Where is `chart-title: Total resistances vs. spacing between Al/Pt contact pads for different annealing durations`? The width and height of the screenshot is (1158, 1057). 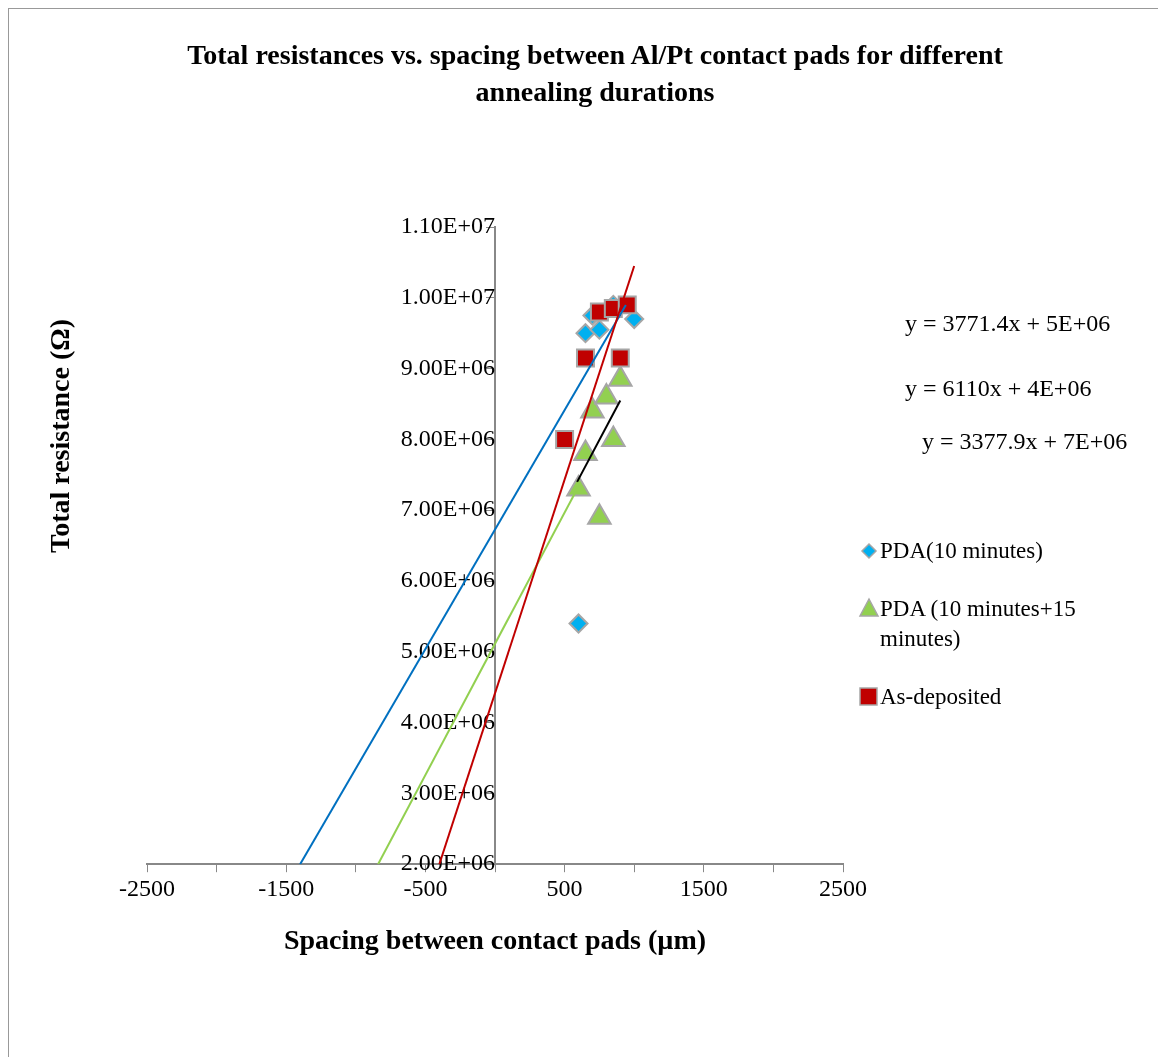 chart-title: Total resistances vs. spacing between Al/Pt contact pads for different annealing durations is located at coordinates (595, 73).